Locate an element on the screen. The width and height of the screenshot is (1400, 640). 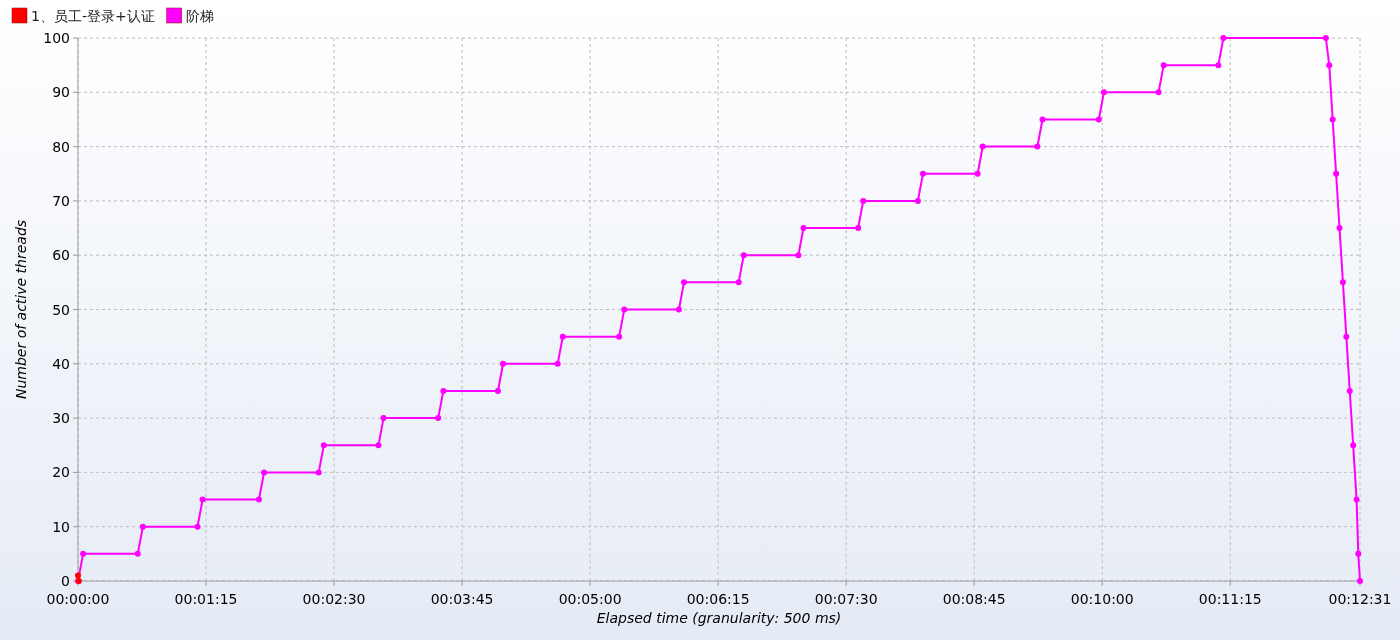
y-tick-label: 0 is located at coordinates (65, 581).